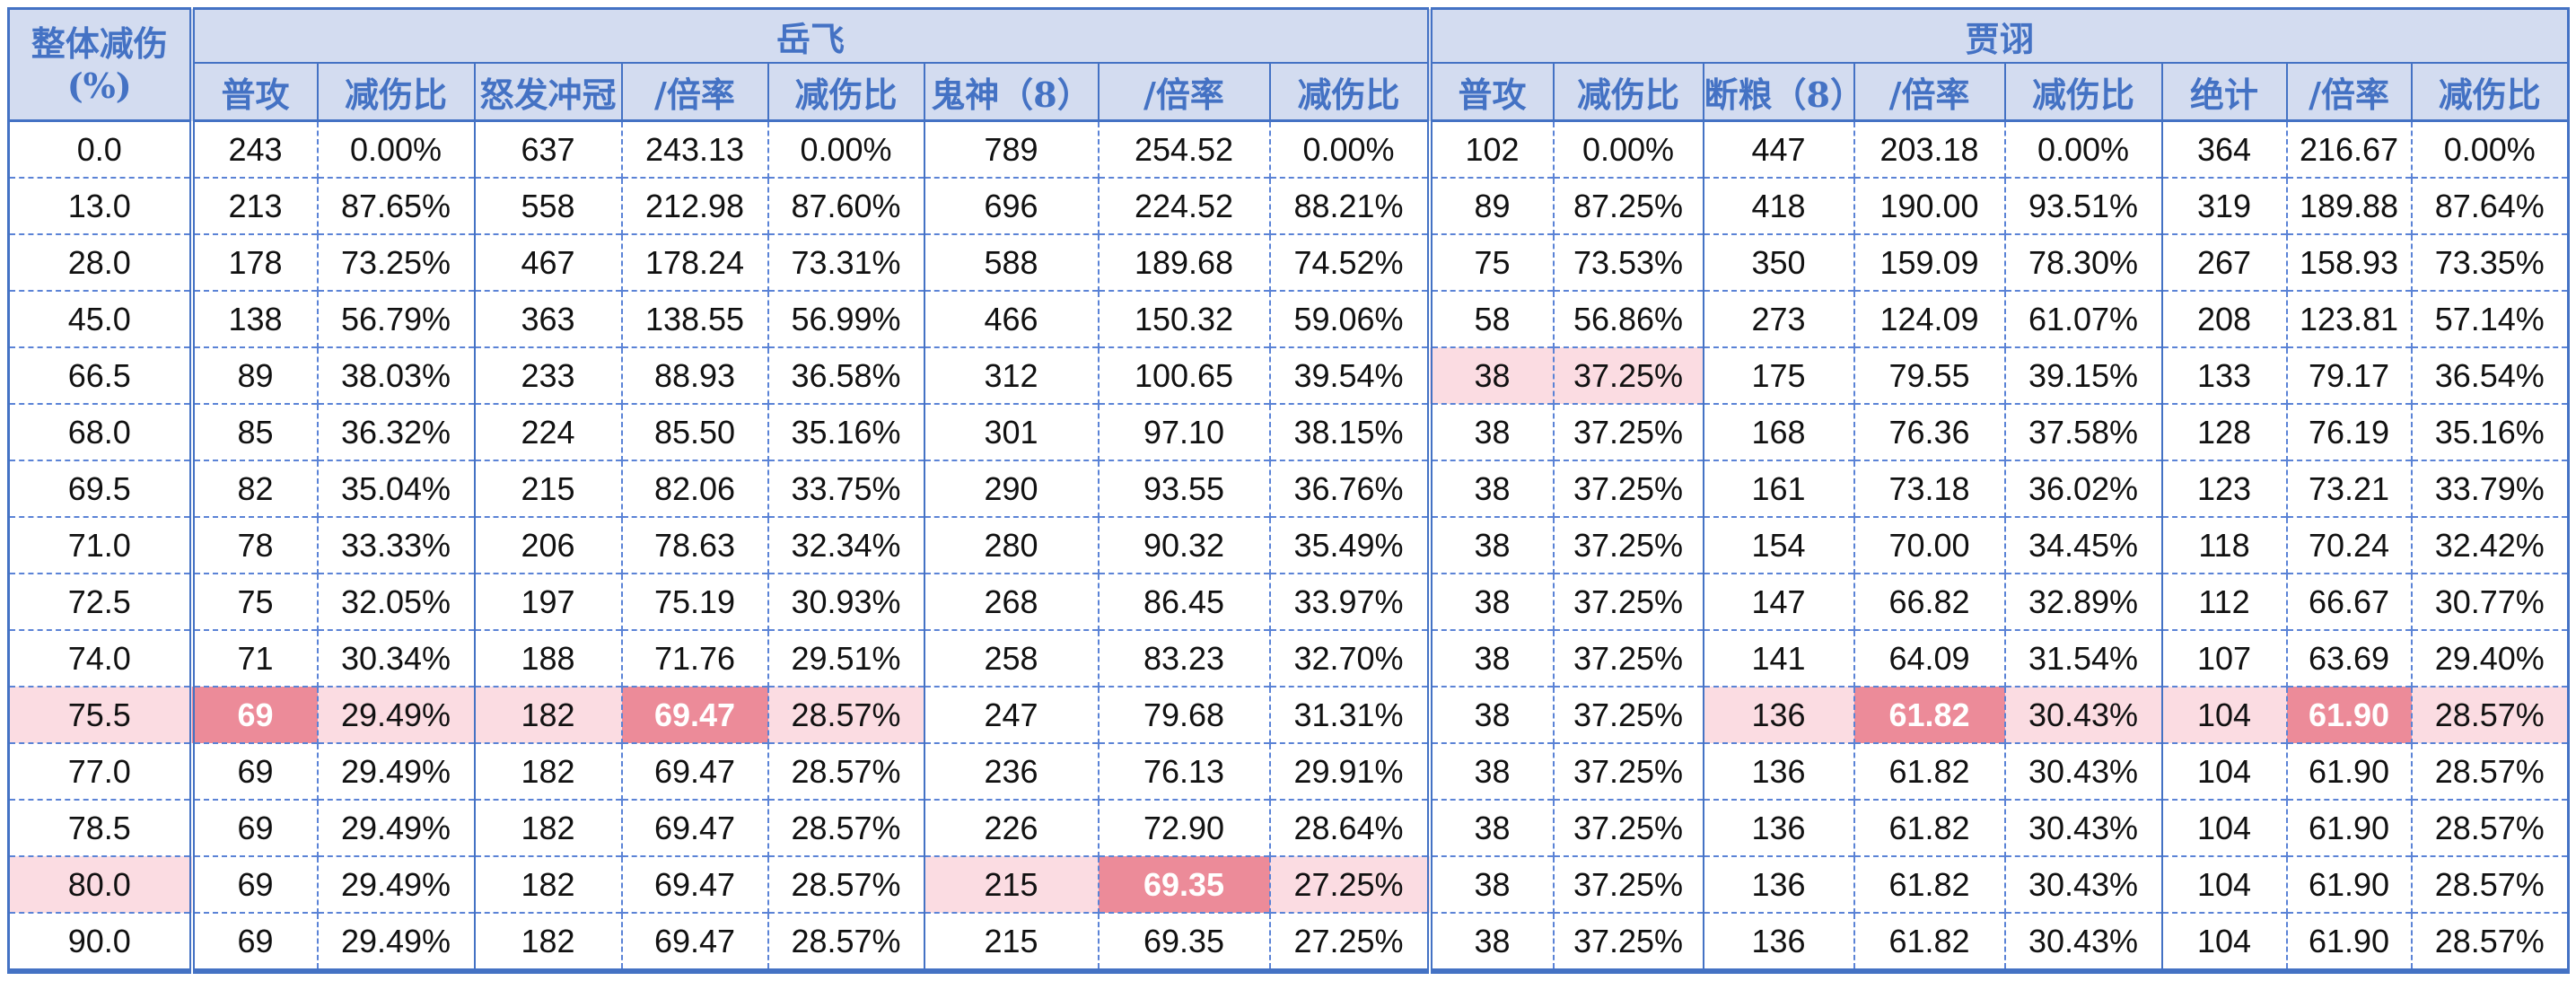 The height and width of the screenshot is (981, 2576). Describe the element at coordinates (1929, 941) in the screenshot. I see `data-cell: 61.82` at that location.